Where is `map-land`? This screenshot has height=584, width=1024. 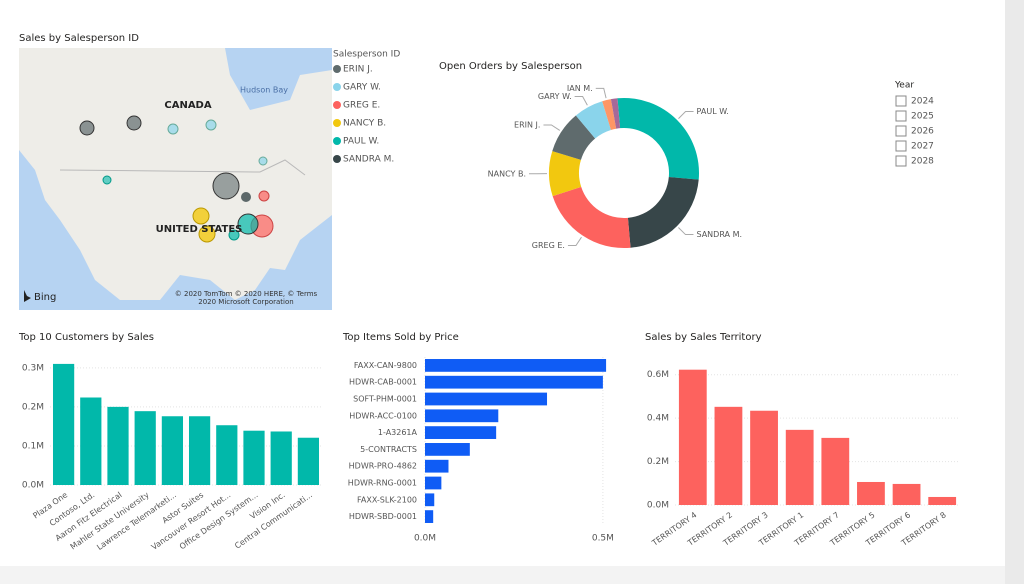
map-land is located at coordinates (175, 174).